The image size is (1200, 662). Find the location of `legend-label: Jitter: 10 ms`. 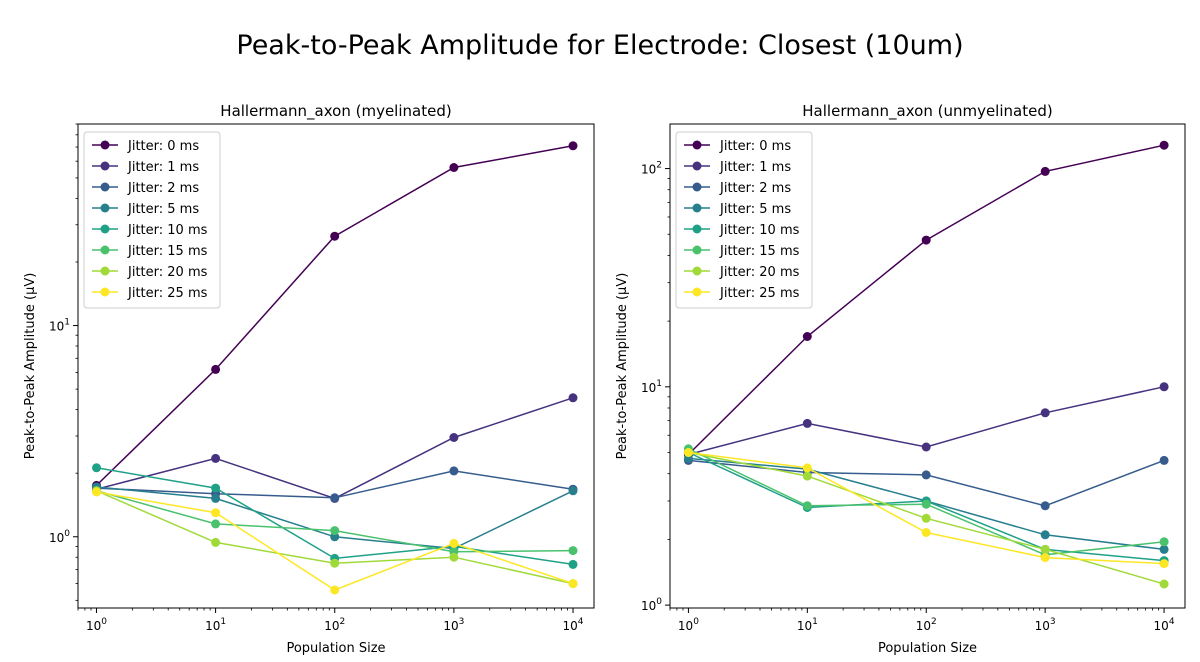

legend-label: Jitter: 10 ms is located at coordinates (167, 230).